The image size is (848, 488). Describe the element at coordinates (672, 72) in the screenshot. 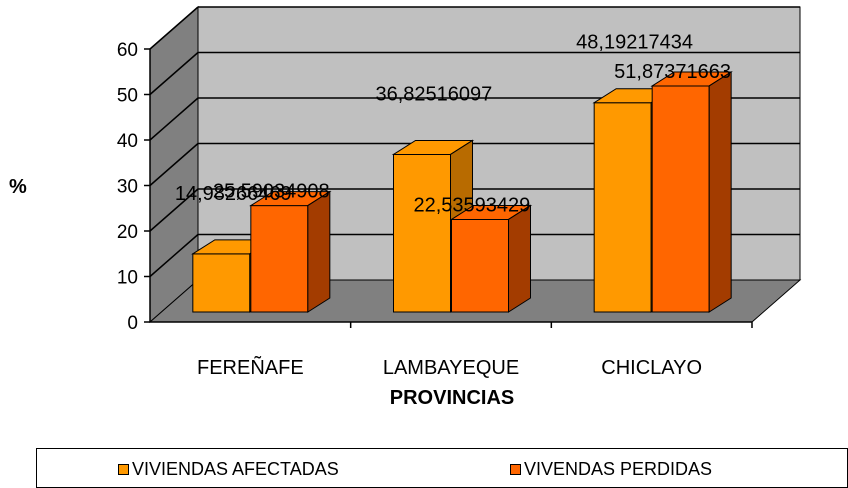

I see `data-label: 51,87371663` at that location.